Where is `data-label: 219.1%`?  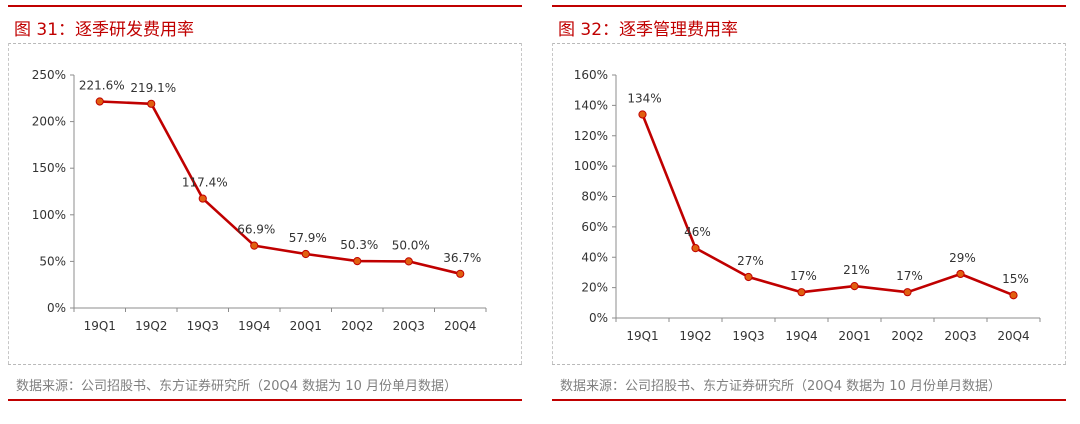
data-label: 219.1% is located at coordinates (153, 88).